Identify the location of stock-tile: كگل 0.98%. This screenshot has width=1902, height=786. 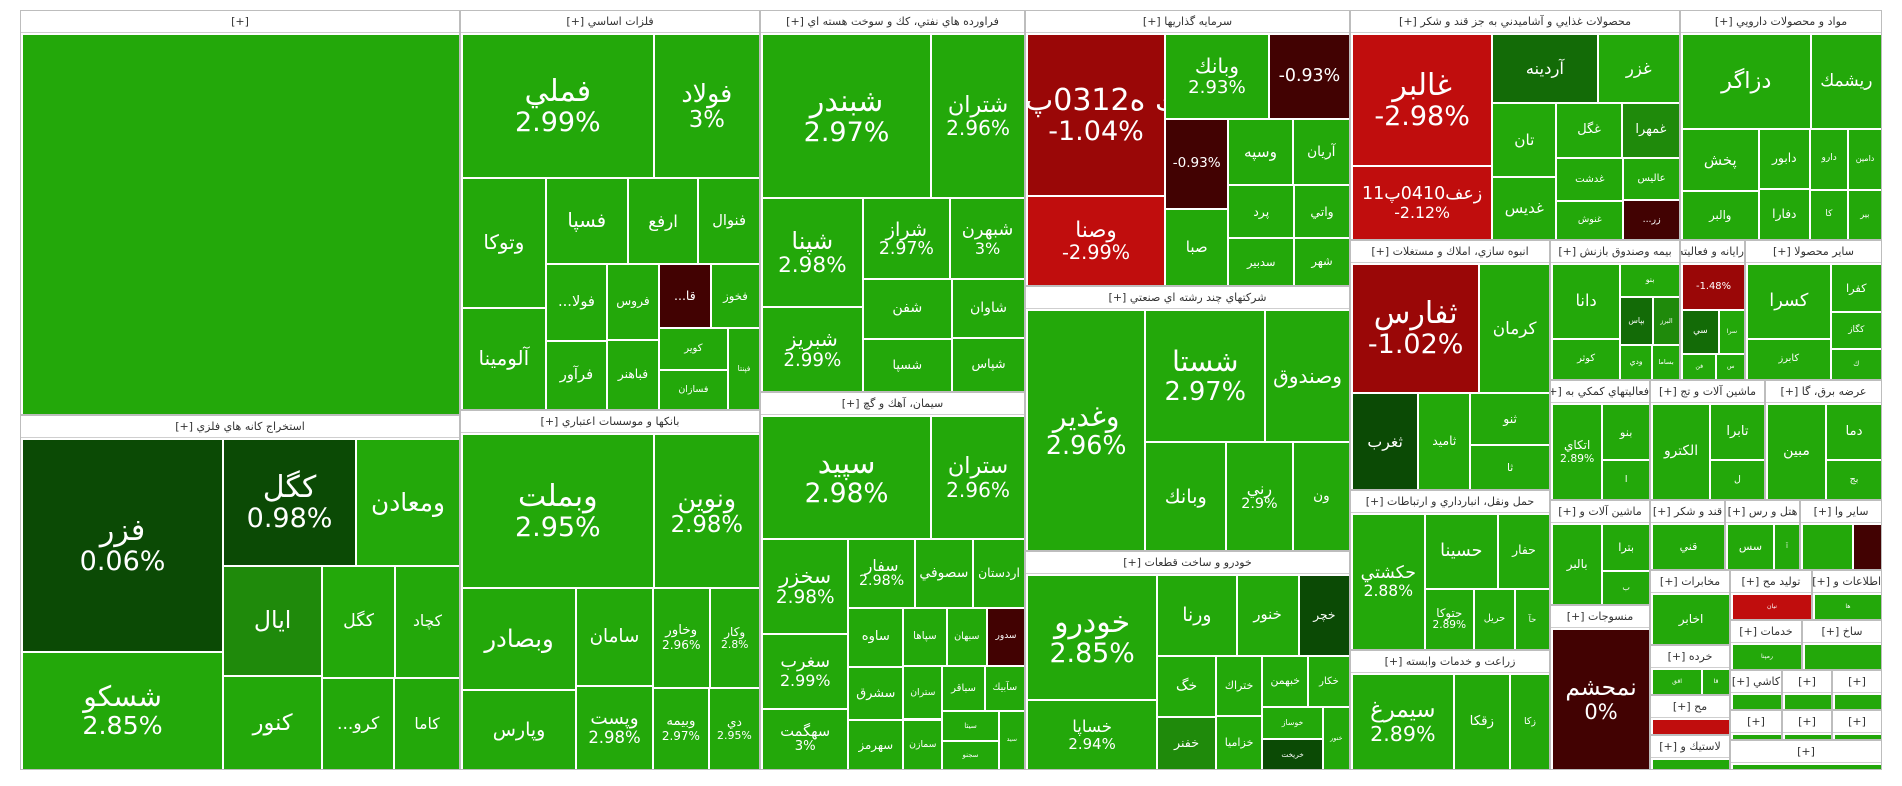
(289, 502).